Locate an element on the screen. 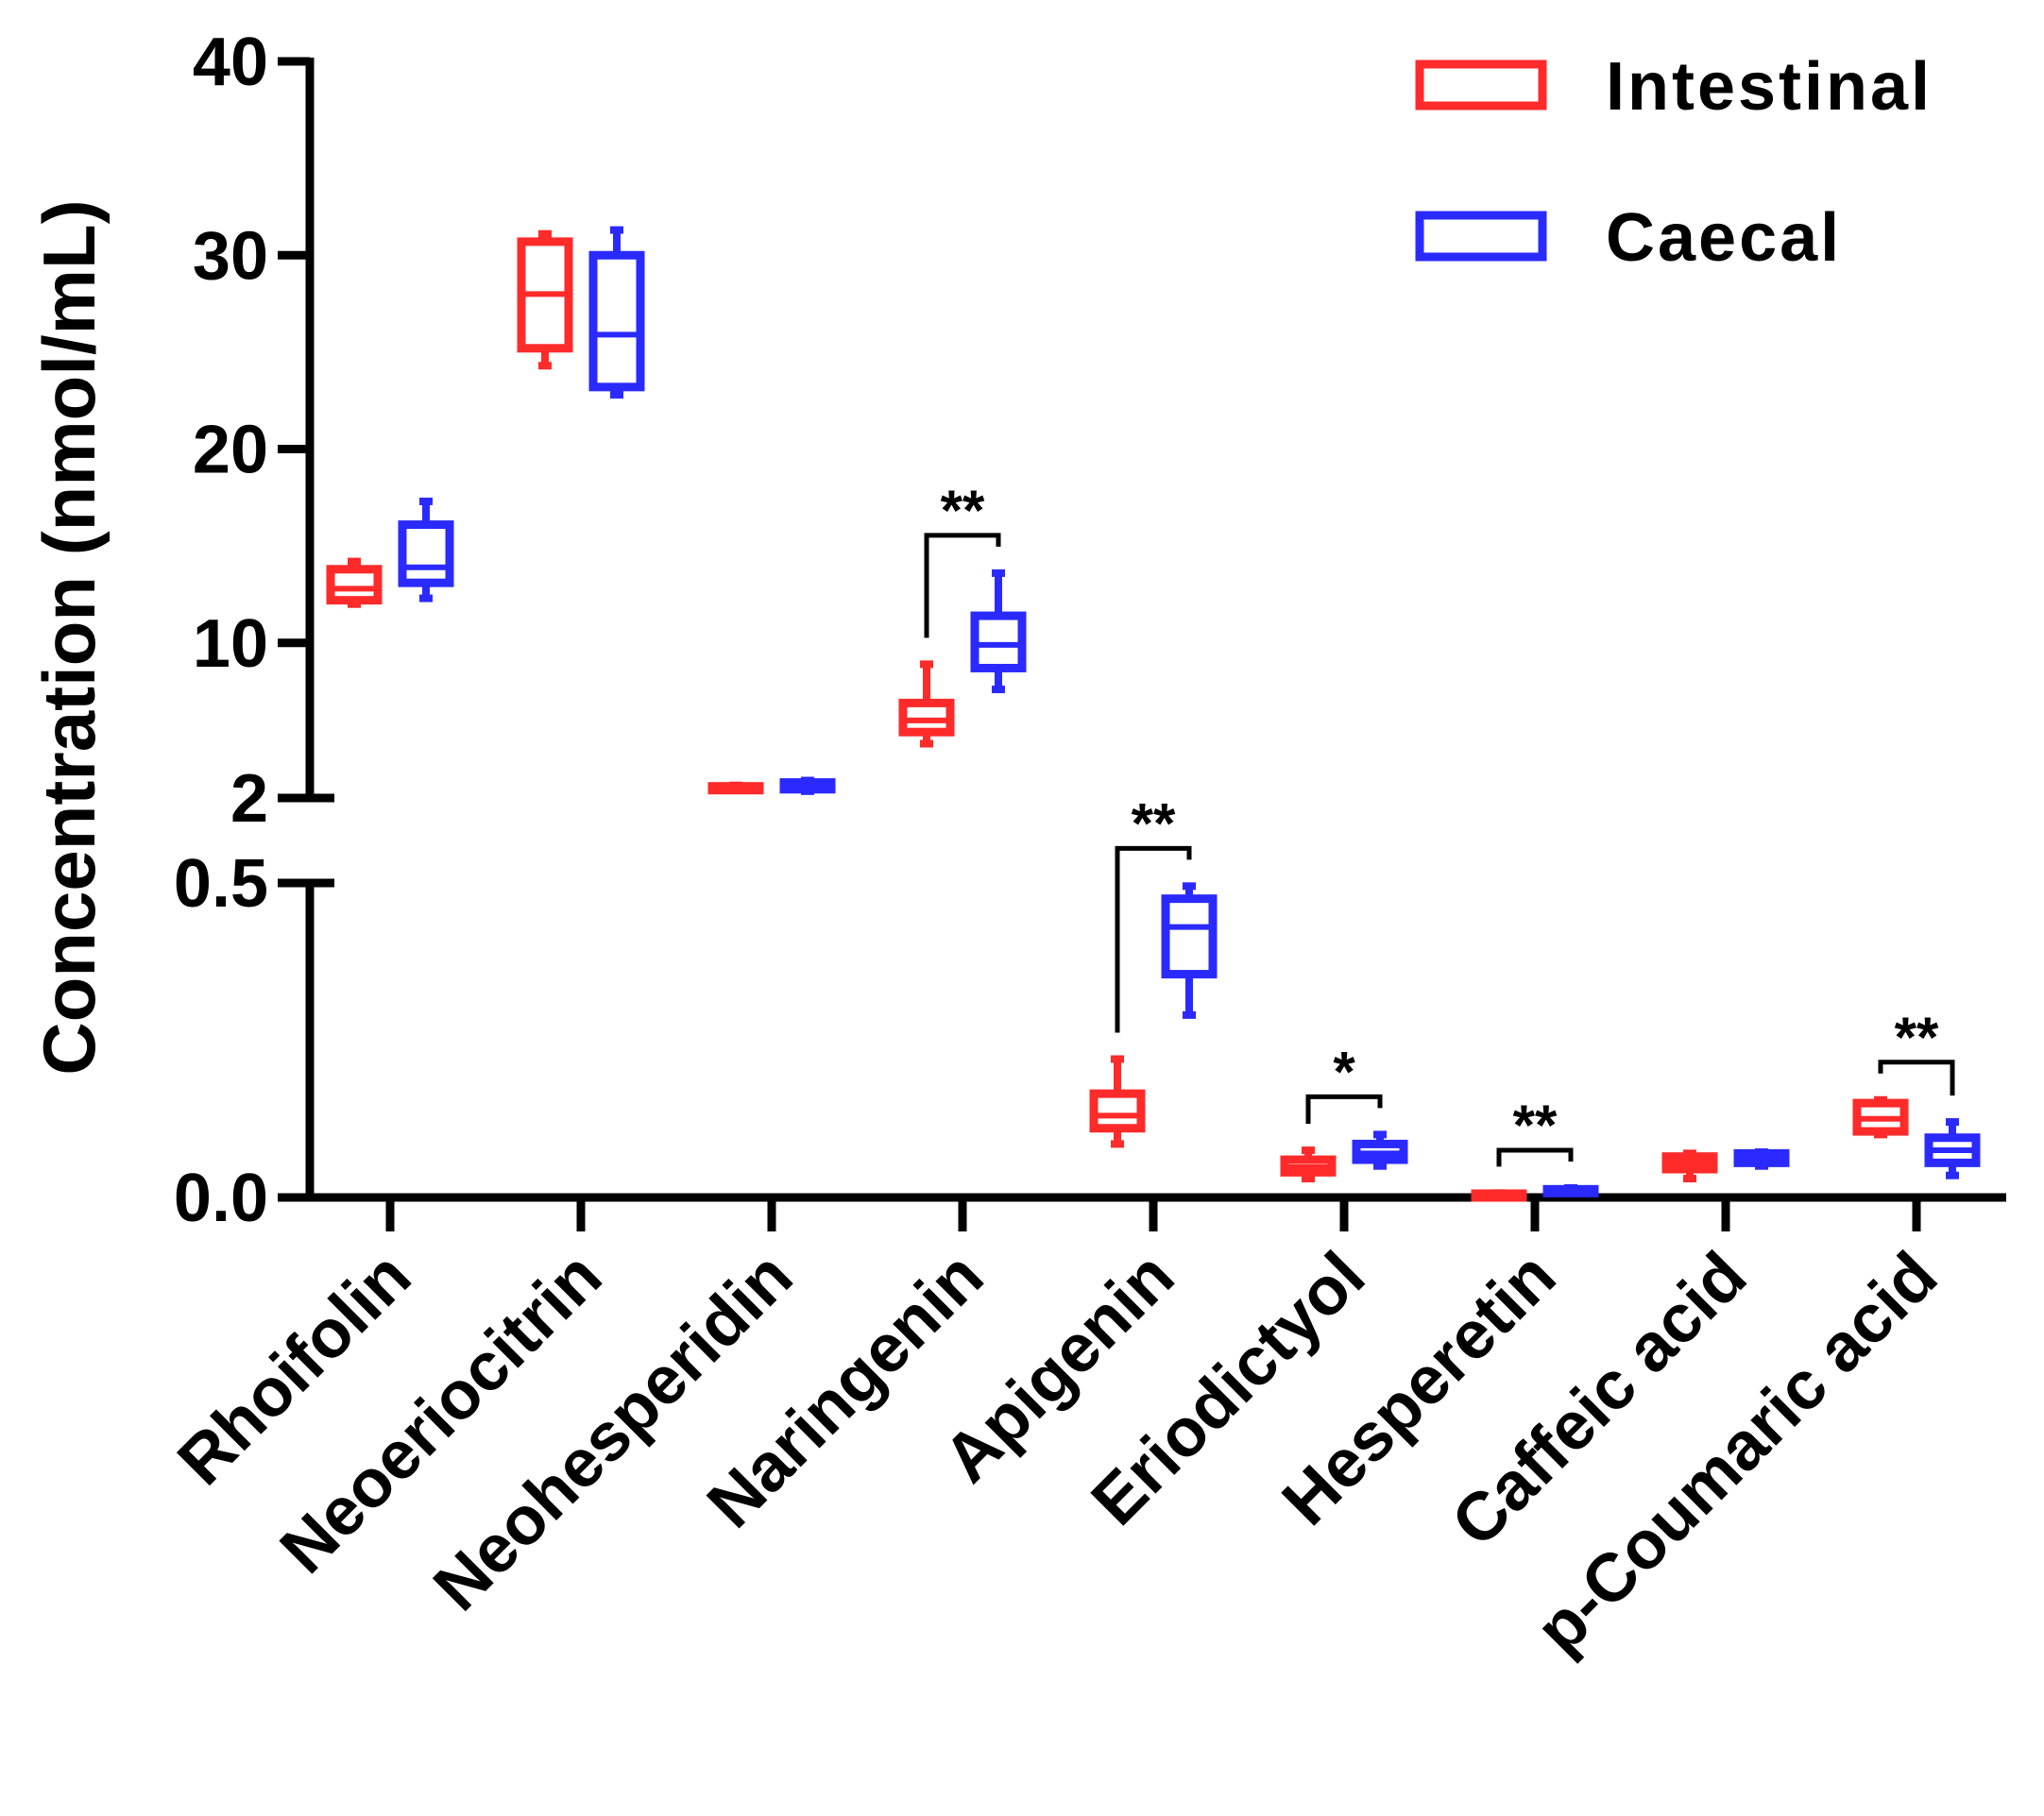  box-intestinal-naringenin is located at coordinates (926, 704).